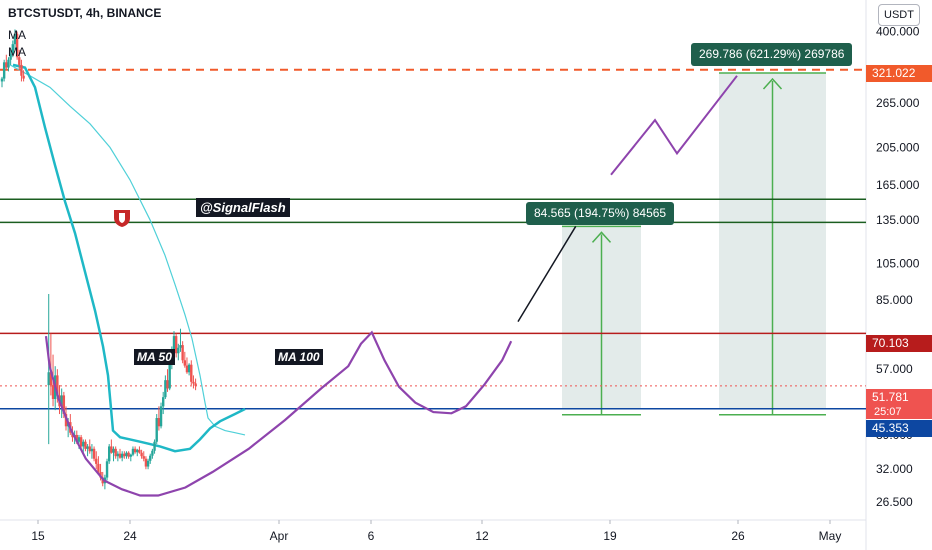 This screenshot has width=932, height=550. I want to click on shield-icon, so click(122, 218).